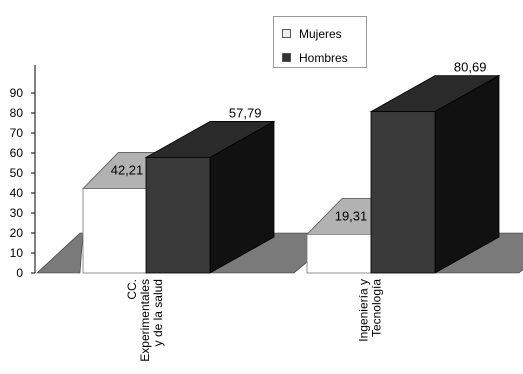 The image size is (523, 374). Describe the element at coordinates (17, 113) in the screenshot. I see `y-tick-label: 80` at that location.